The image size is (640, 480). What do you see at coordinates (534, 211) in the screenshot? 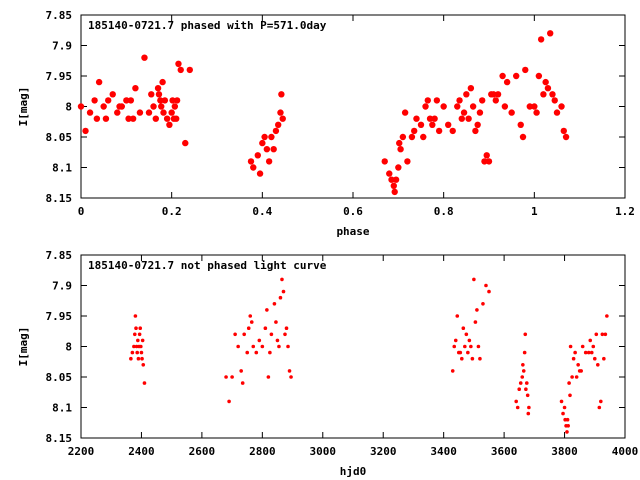
I see `x-tick-label: 1` at bounding box center [534, 211].